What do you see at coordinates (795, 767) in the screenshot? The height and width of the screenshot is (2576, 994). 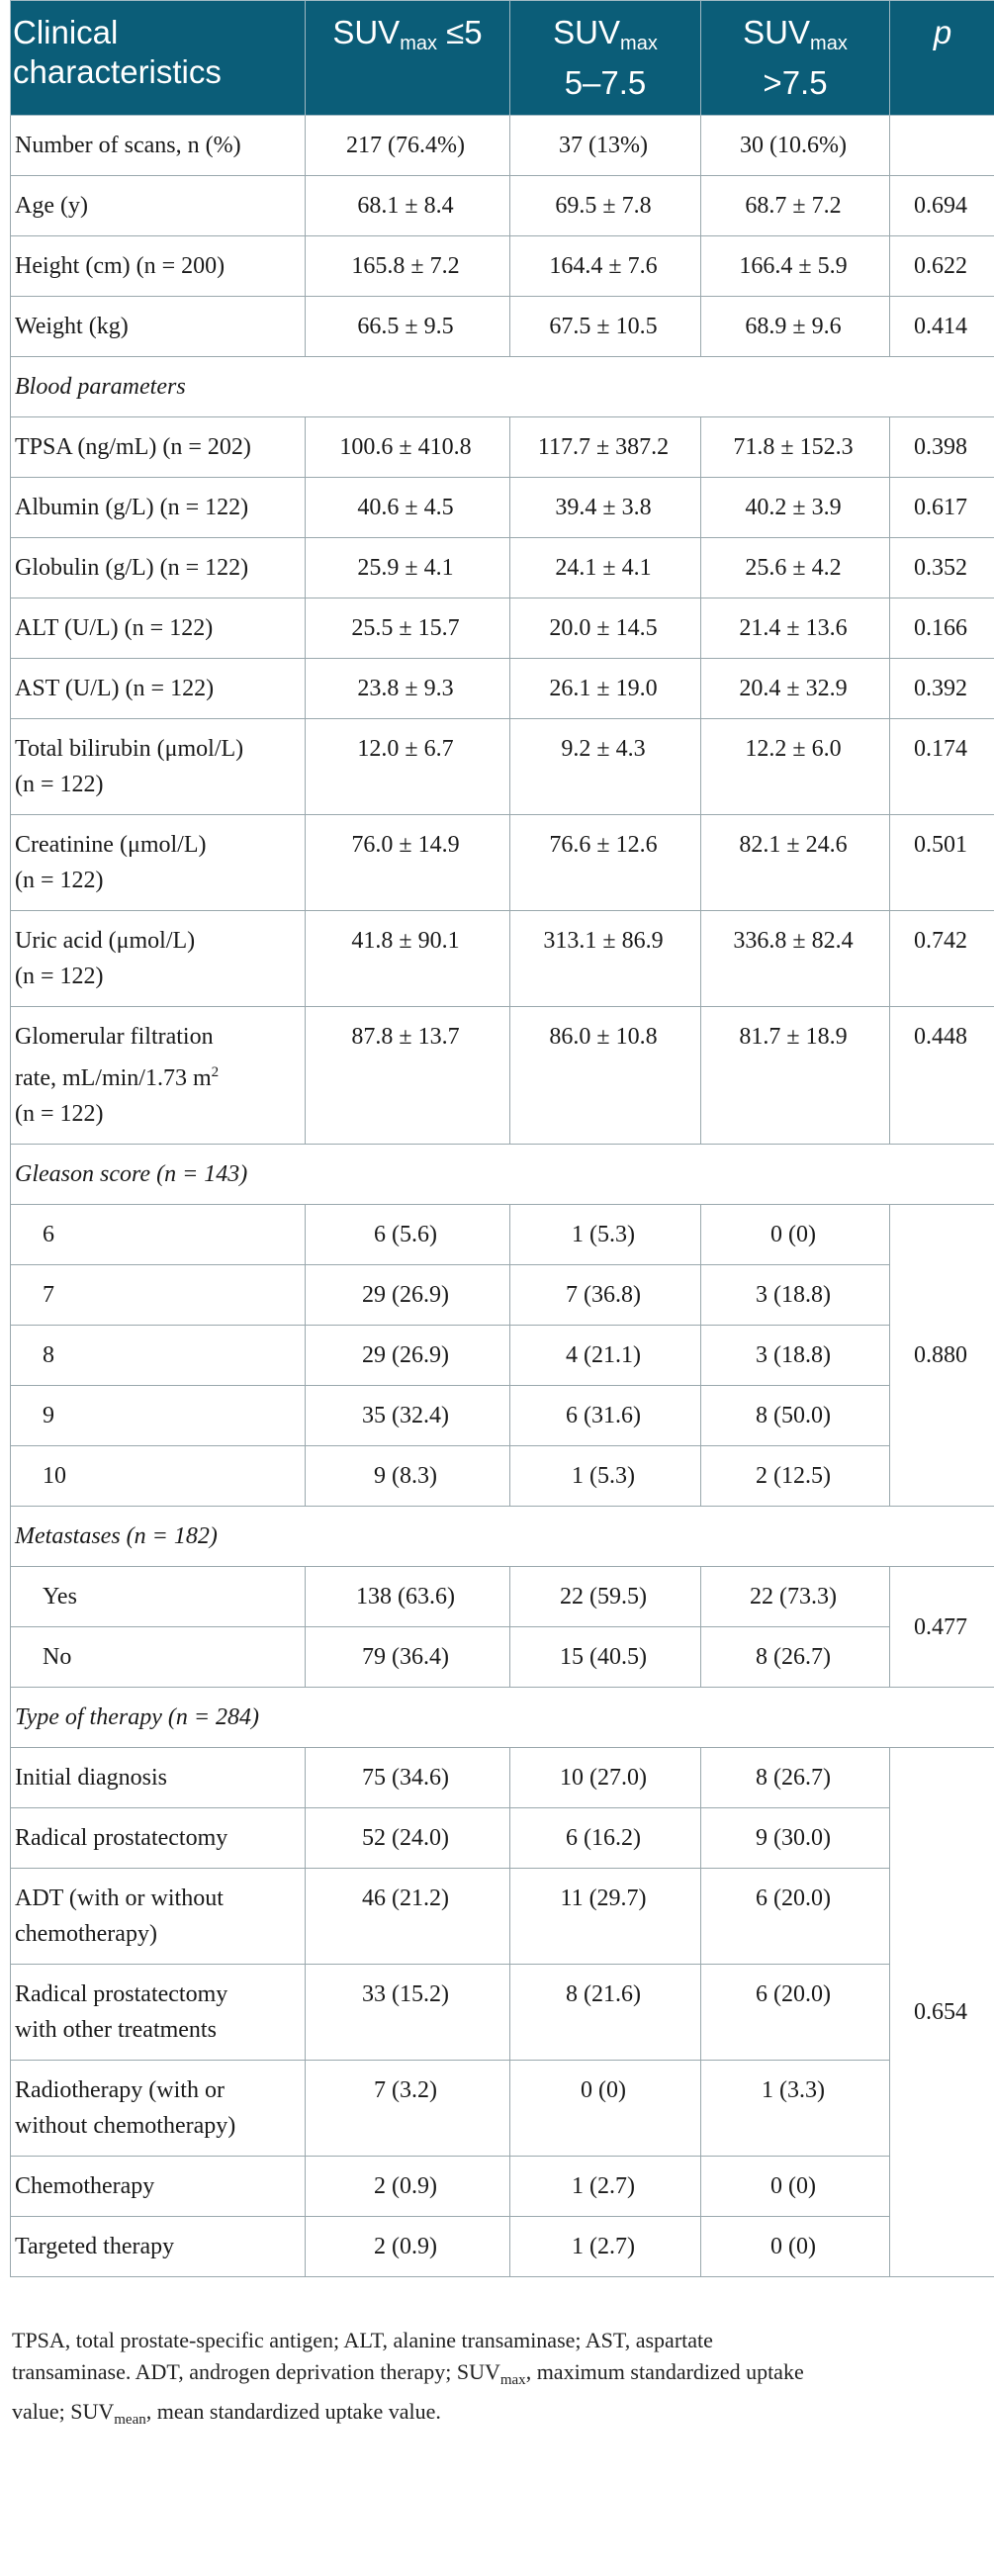 I see `cell-suvmax-gt7.5: 12.2 ± 6.0` at bounding box center [795, 767].